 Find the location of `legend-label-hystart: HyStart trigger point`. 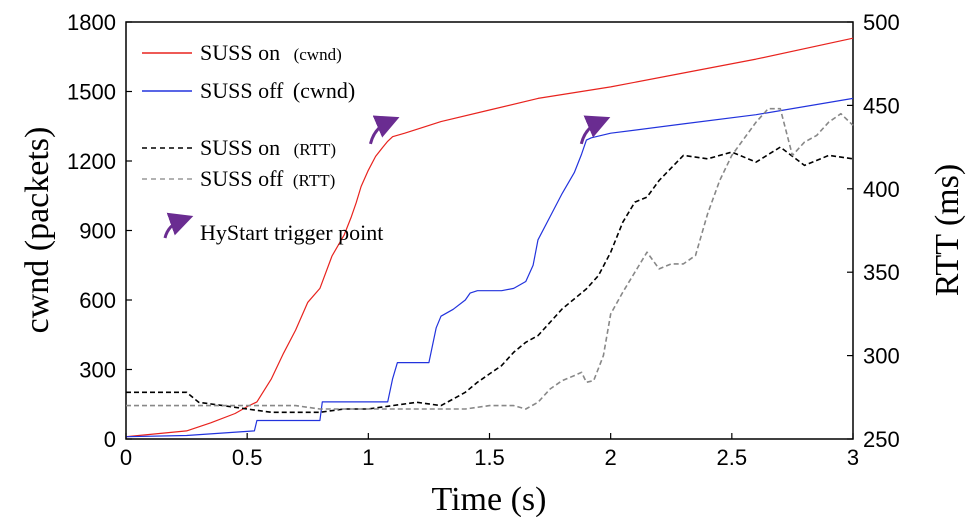

legend-label-hystart: HyStart trigger point is located at coordinates (291, 232).